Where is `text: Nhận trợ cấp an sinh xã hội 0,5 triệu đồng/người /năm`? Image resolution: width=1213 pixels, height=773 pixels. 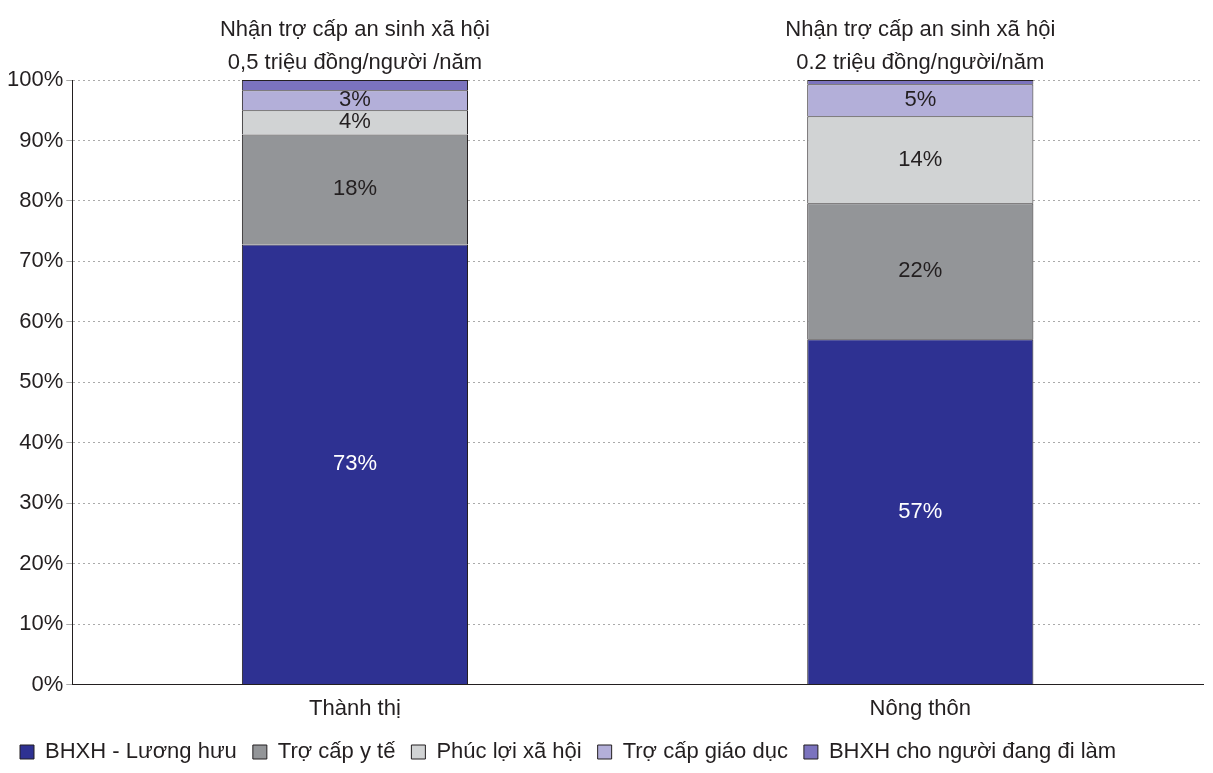 text: Nhận trợ cấp an sinh xã hội 0,5 triệu đồng/người /năm is located at coordinates (354, 45).